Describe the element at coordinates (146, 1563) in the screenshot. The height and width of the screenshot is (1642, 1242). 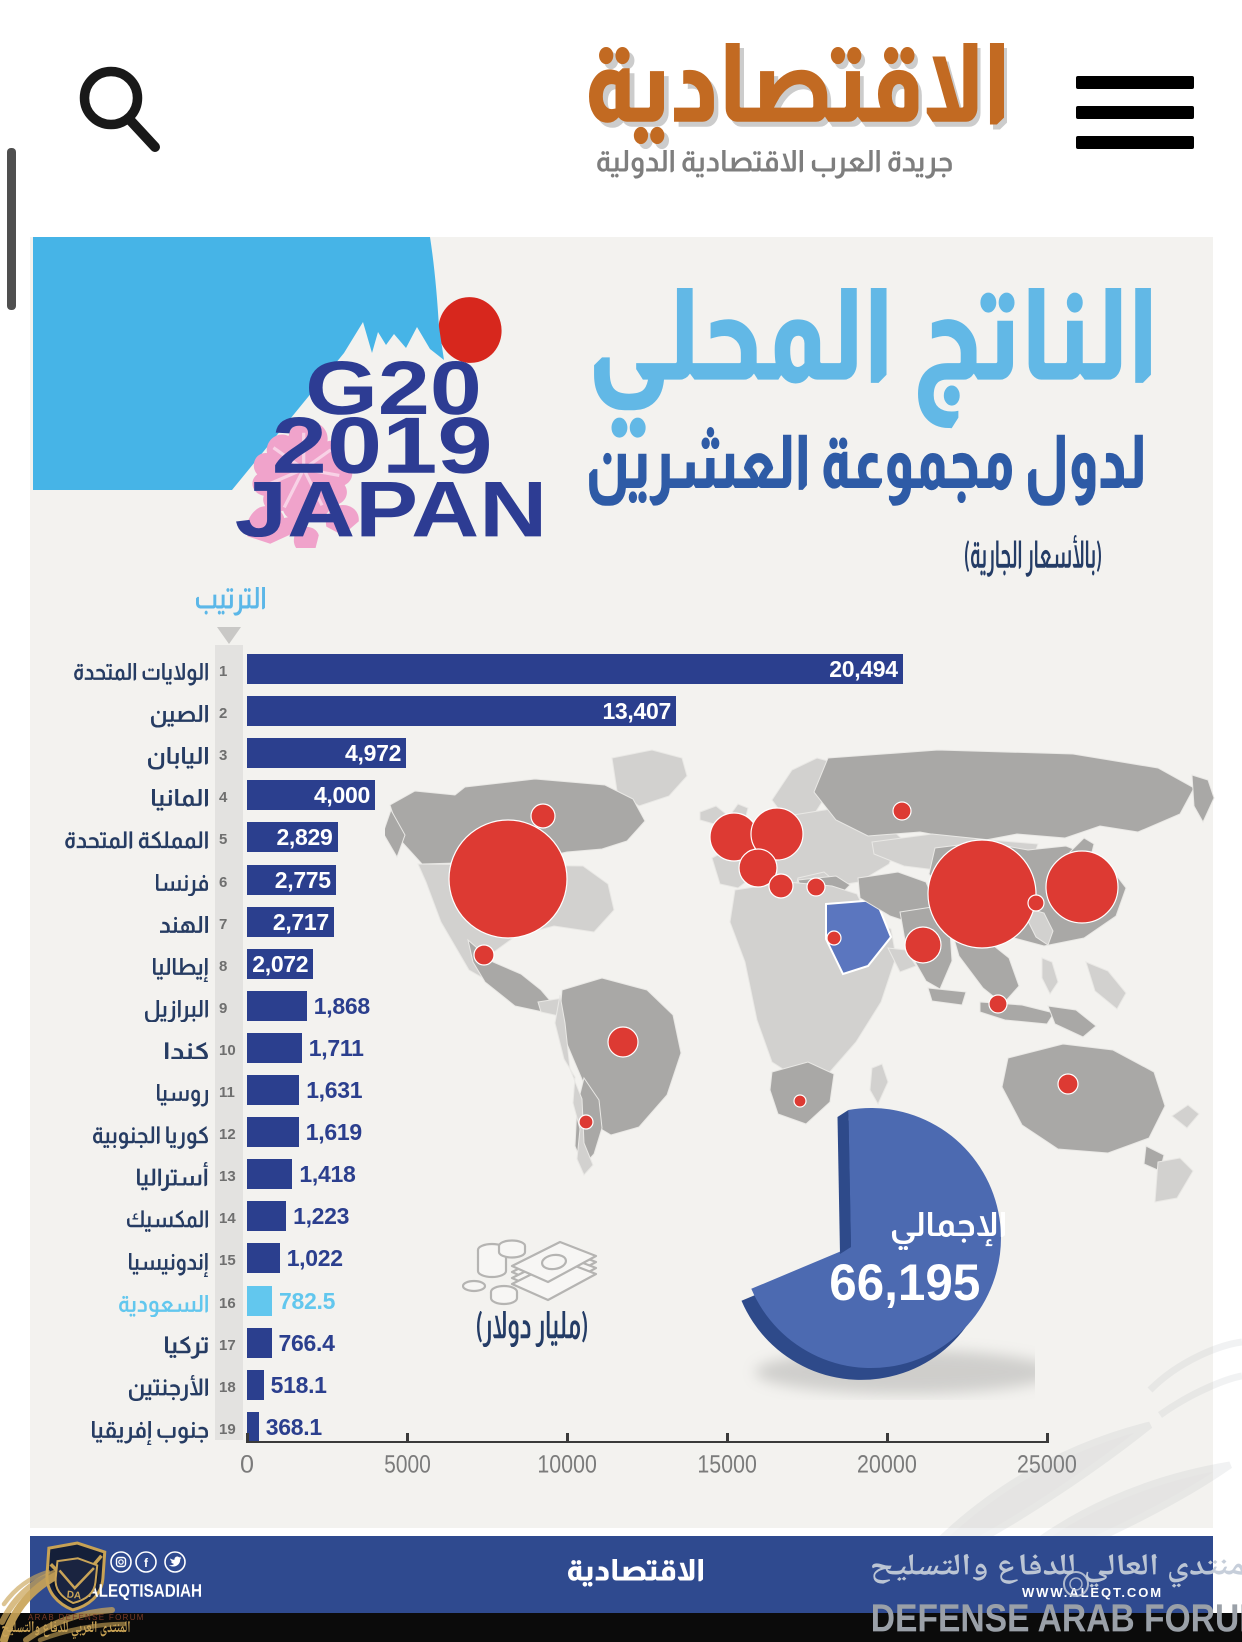
I see `svg-text: f` at that location.